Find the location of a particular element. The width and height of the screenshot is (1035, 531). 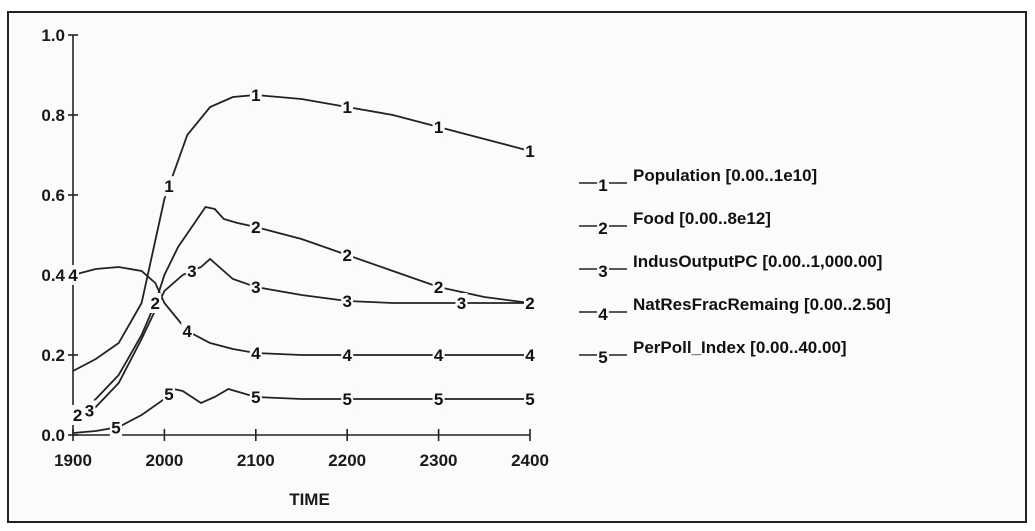

x-tick-label: 2400 is located at coordinates (530, 460).